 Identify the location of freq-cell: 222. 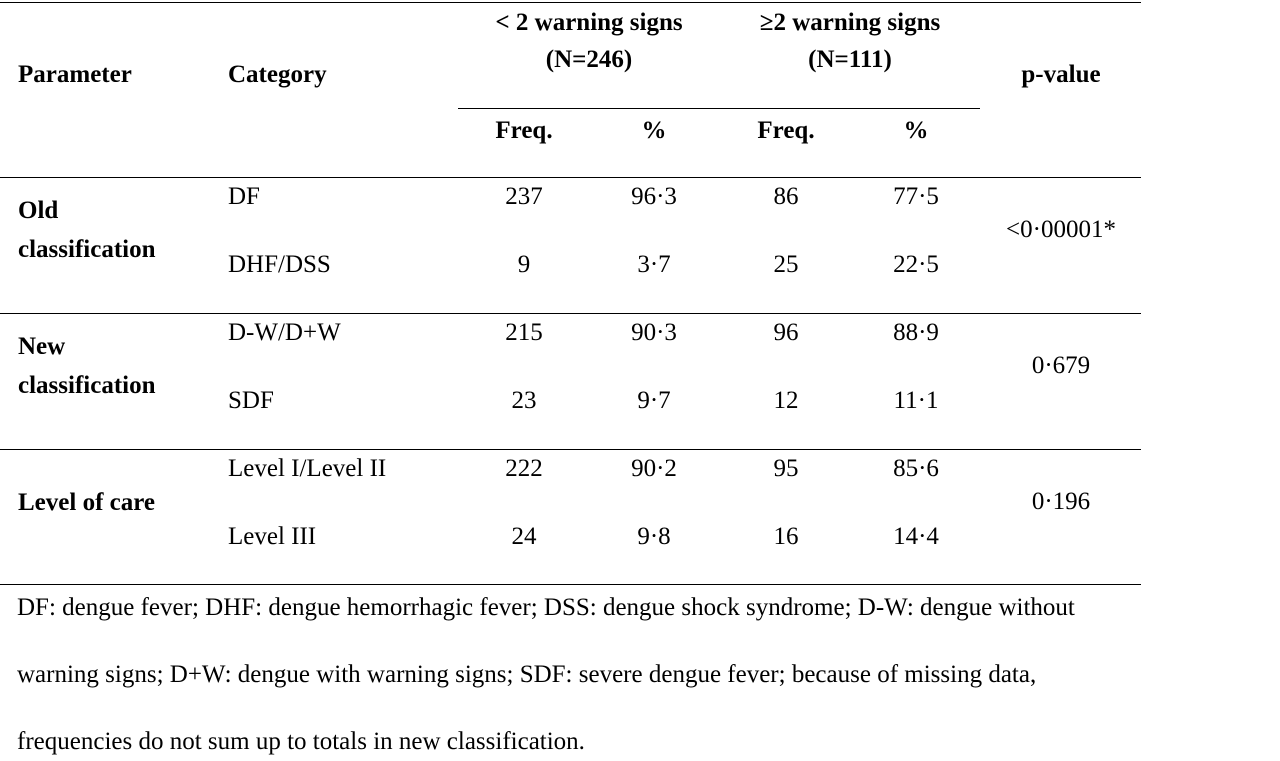
(524, 468).